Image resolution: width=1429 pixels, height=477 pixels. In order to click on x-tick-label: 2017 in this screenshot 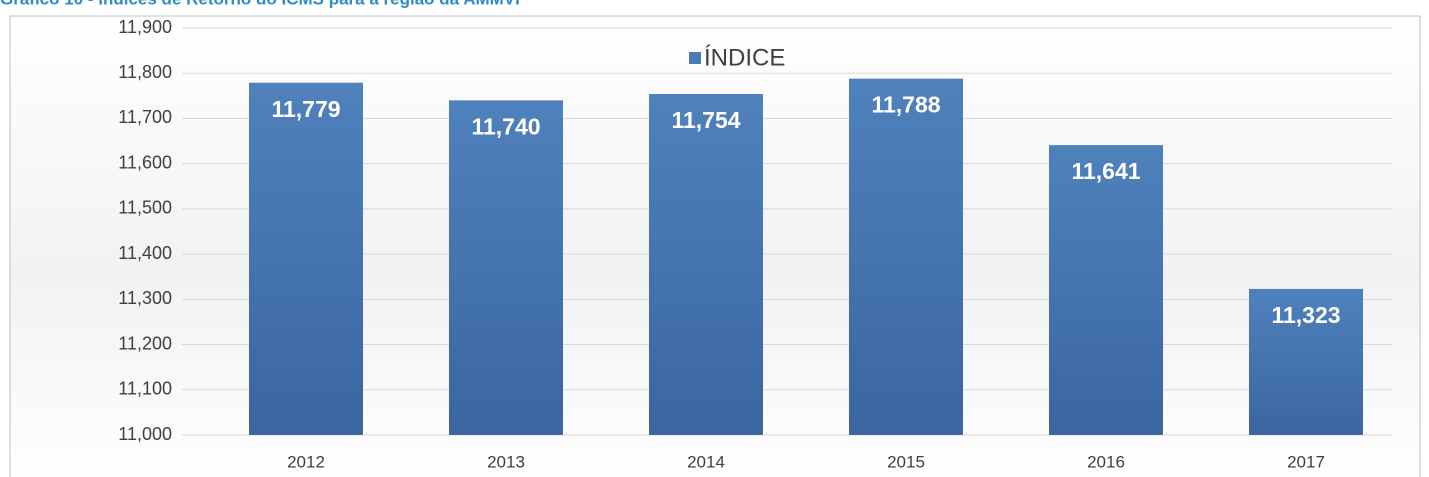, I will do `click(1306, 461)`.